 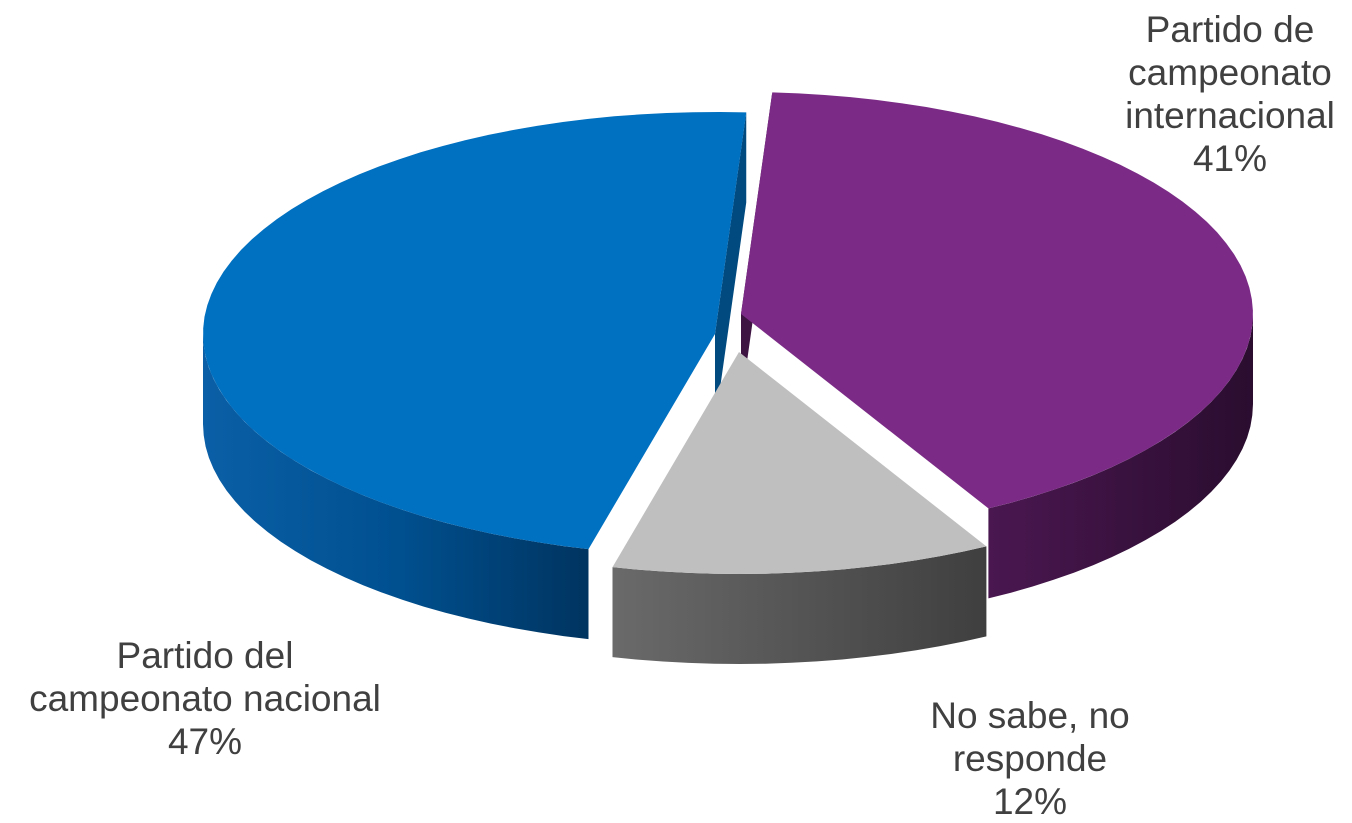 I want to click on pie-side-internacional, so click(x=1120, y=456).